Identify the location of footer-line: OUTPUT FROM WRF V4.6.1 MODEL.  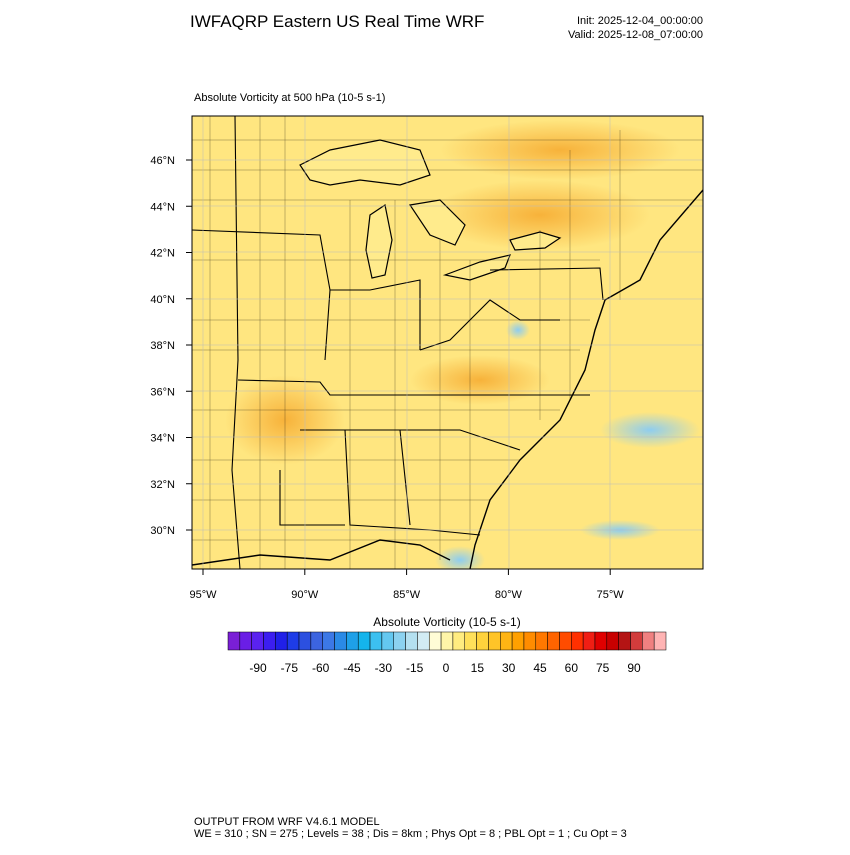
(287, 822).